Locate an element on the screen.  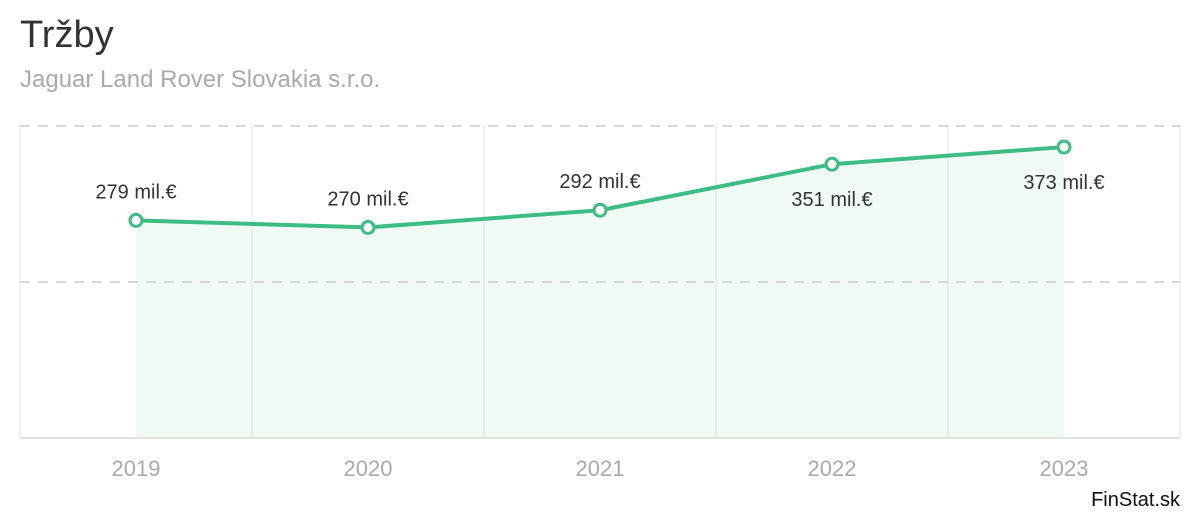
data-label: 351 mil.€ is located at coordinates (831, 200).